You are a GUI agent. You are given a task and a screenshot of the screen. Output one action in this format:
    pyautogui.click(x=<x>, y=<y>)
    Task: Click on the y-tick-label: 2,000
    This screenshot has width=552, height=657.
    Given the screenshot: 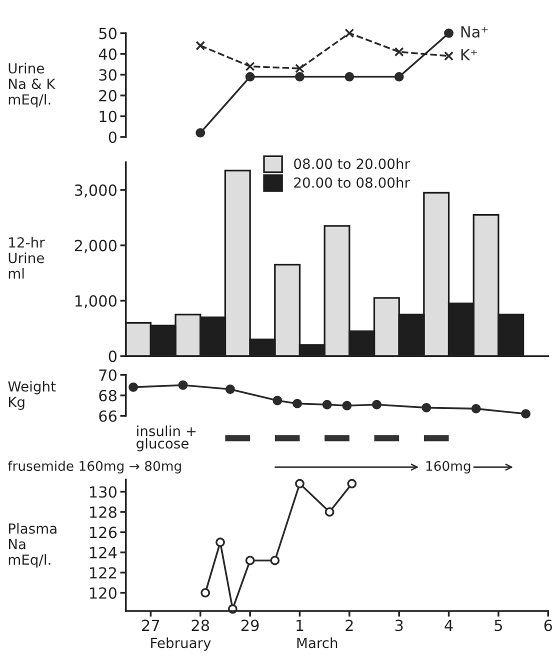 What is the action you would take?
    pyautogui.click(x=95, y=246)
    